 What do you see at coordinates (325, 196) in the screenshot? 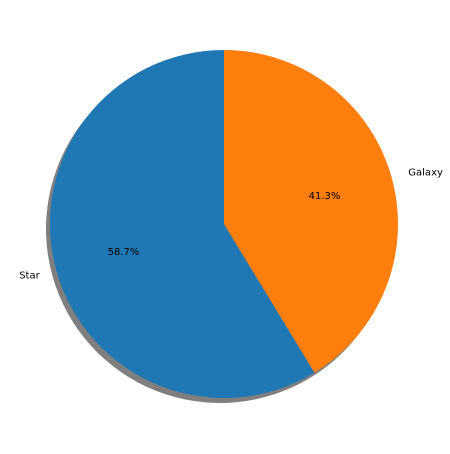
I see `slice-percent-galaxy: 41.3%` at bounding box center [325, 196].